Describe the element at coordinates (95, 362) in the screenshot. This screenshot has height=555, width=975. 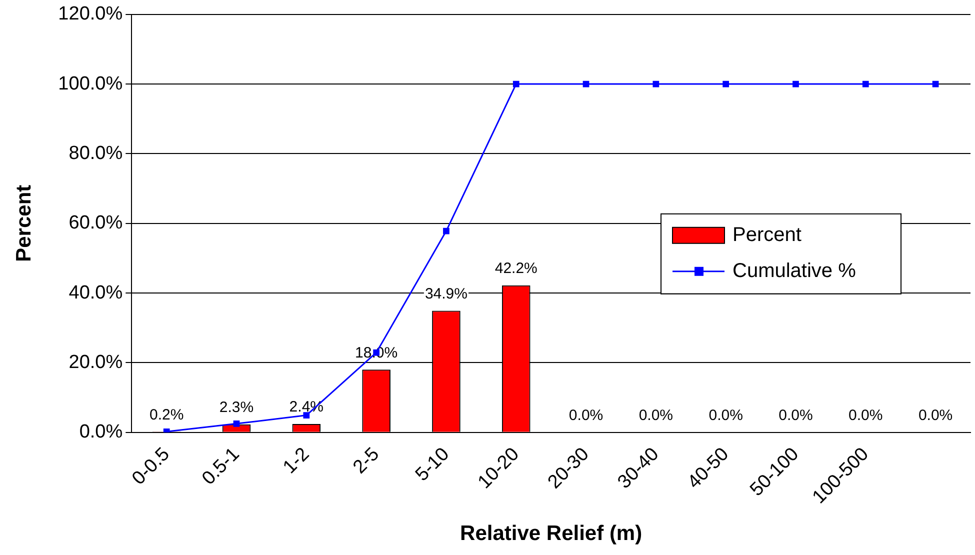
I see `y-tick-label: 20.0%` at that location.